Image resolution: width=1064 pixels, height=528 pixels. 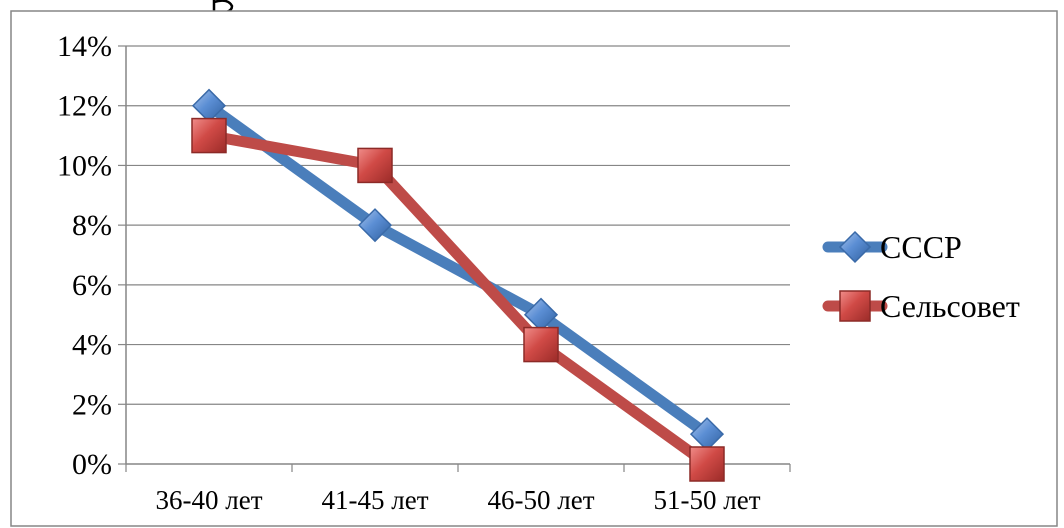 What do you see at coordinates (921, 276) in the screenshot?
I see `legend: СССР Сельсовет` at bounding box center [921, 276].